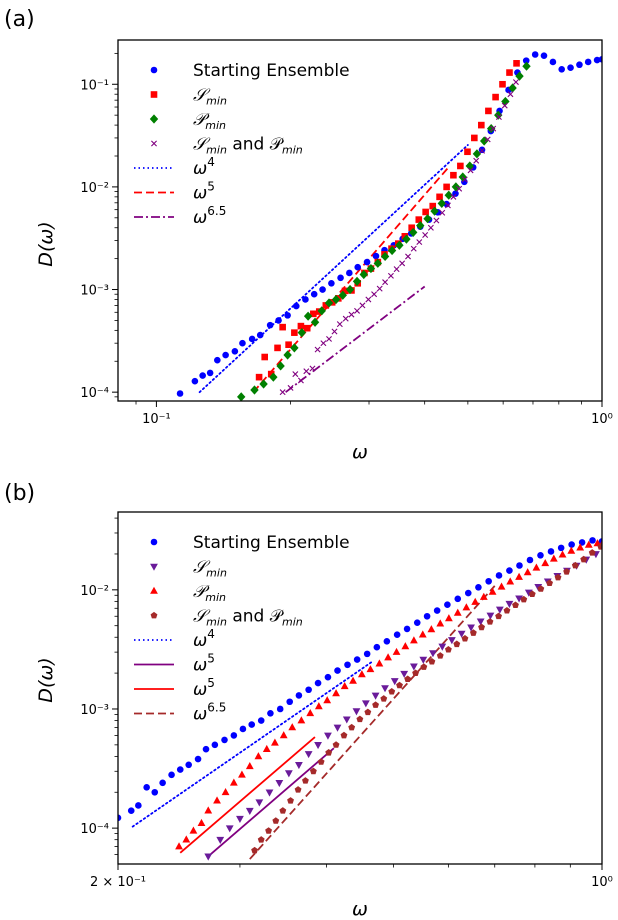 This screenshot has height=920, width=618. What do you see at coordinates (94, 591) in the screenshot?
I see `y-tick-label: 10⁻²` at bounding box center [94, 591].